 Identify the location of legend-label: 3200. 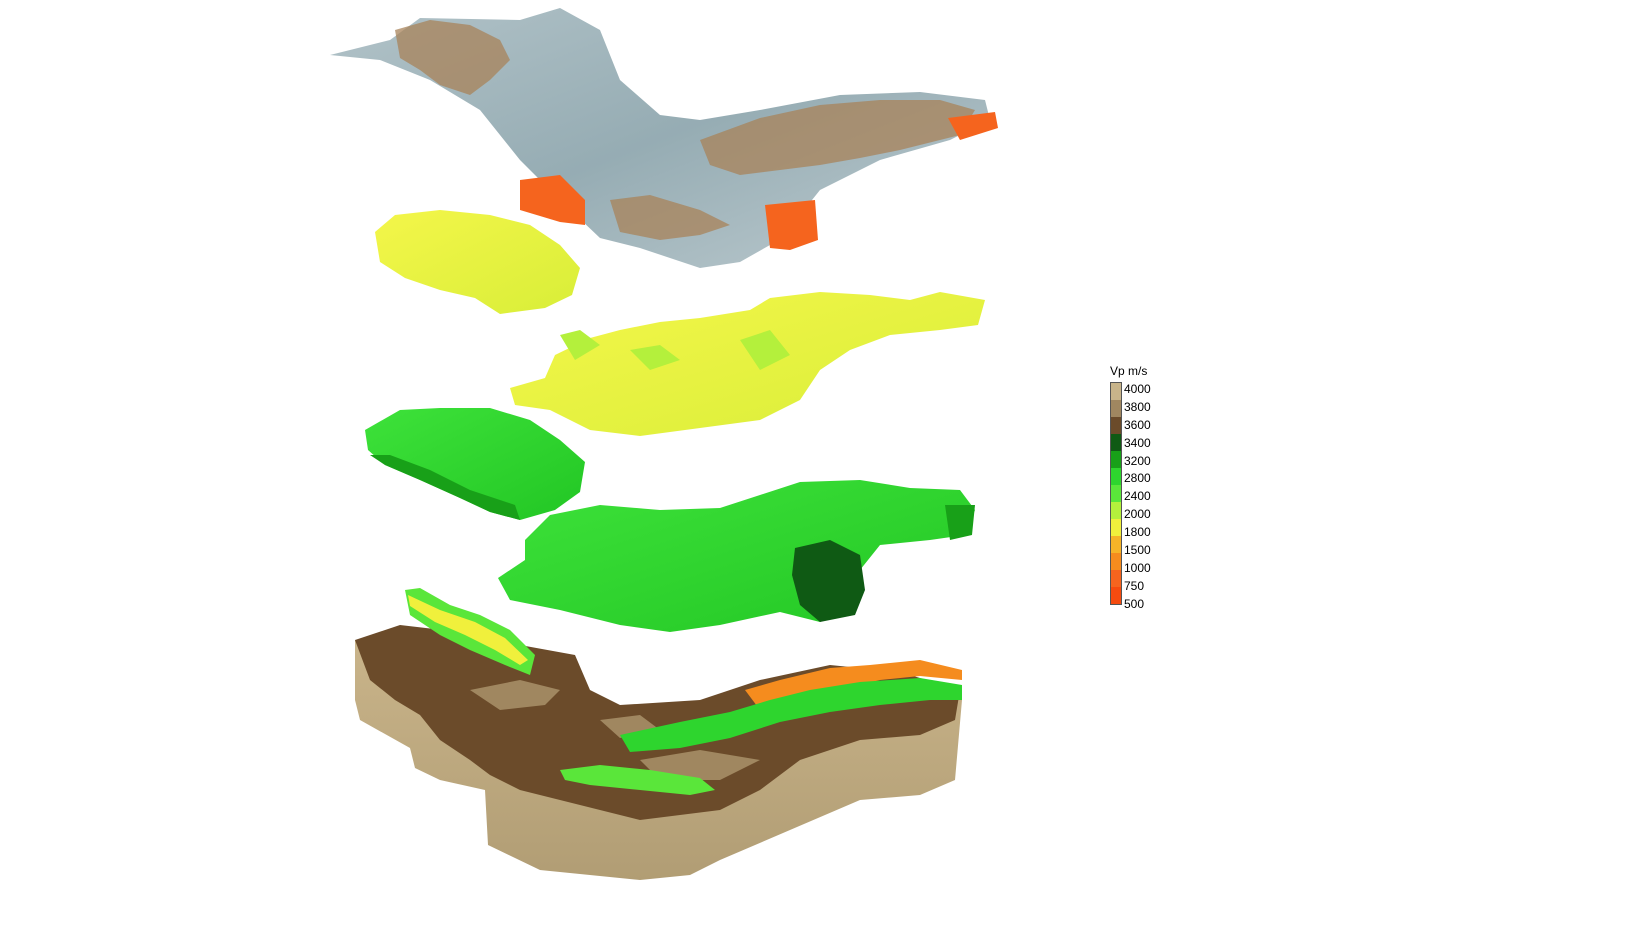
(1137, 460).